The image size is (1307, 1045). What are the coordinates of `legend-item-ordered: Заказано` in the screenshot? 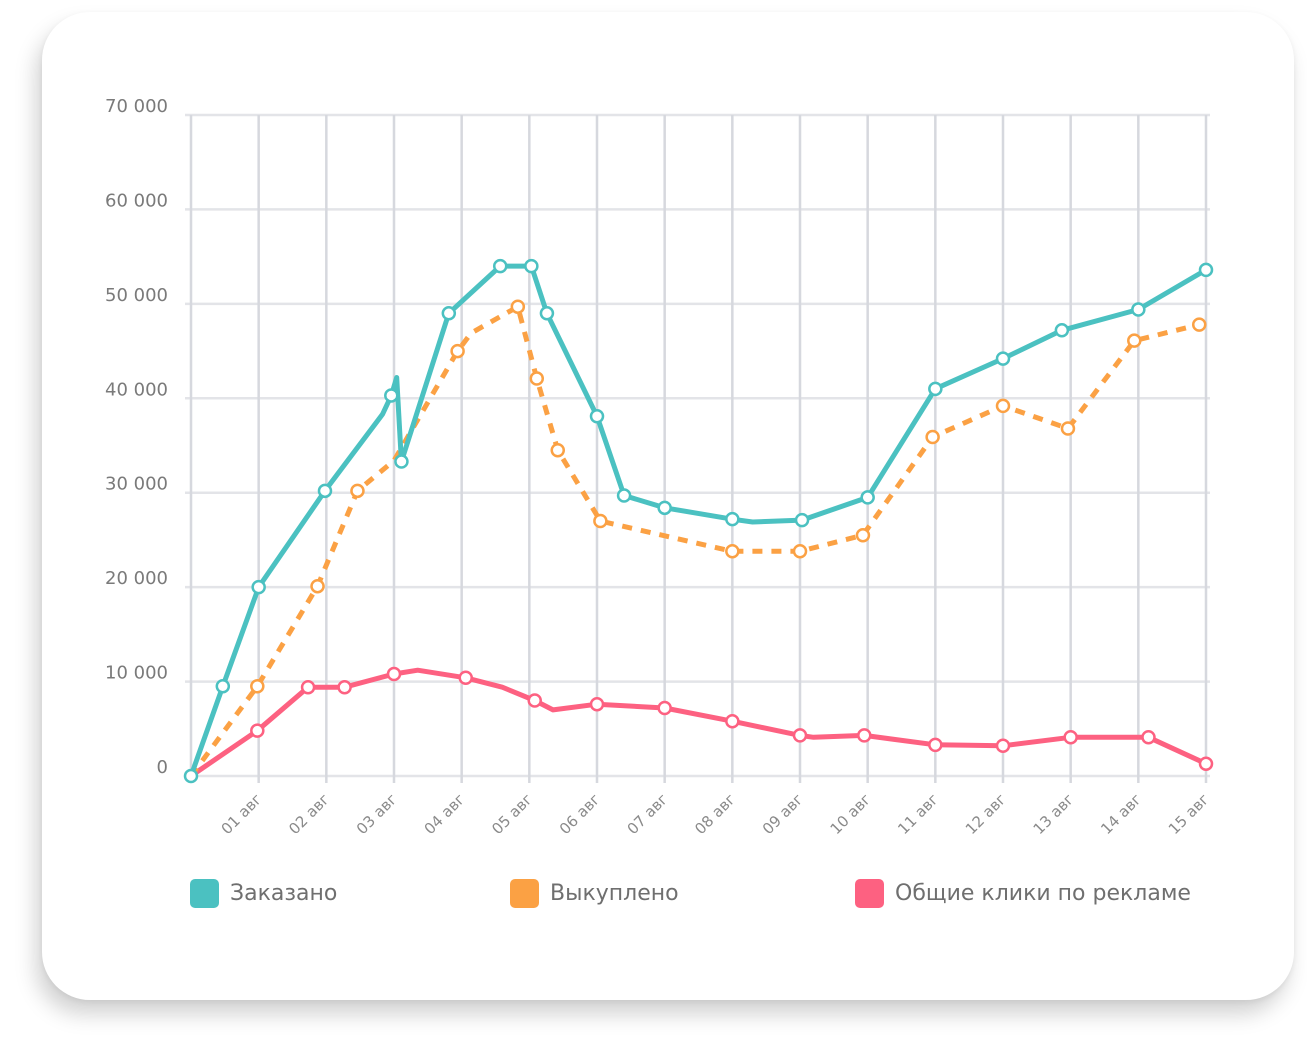 It's located at (263, 893).